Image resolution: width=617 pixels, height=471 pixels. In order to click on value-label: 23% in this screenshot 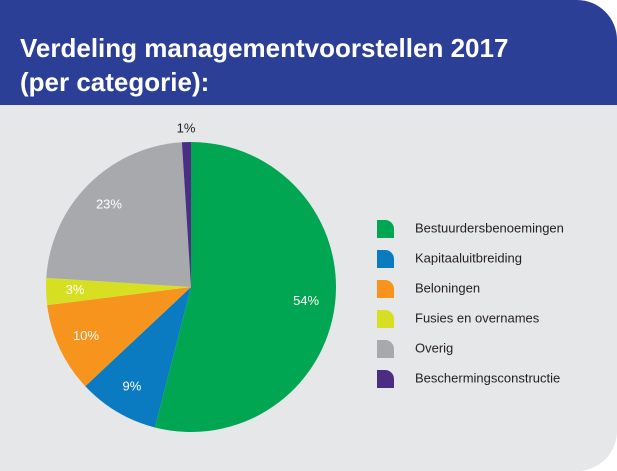, I will do `click(109, 203)`.